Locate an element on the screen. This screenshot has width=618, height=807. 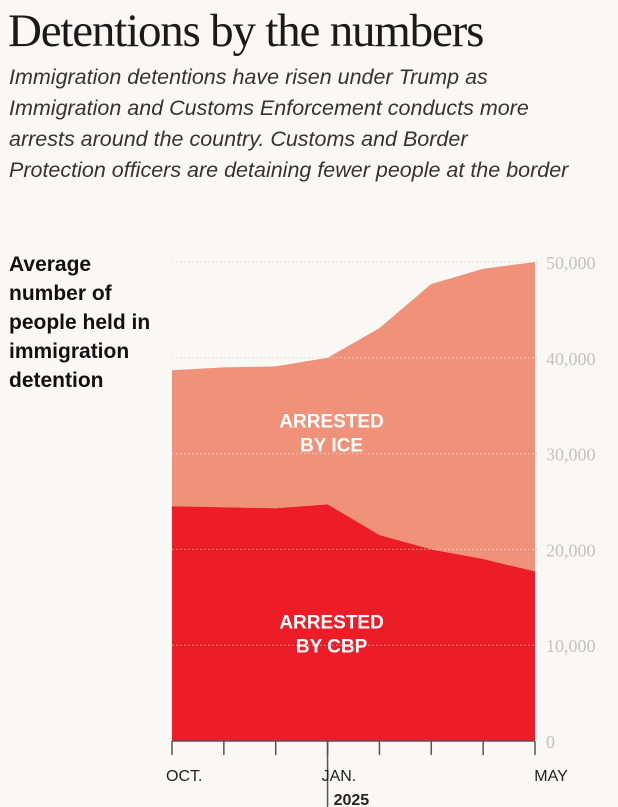
y-tick-label-40000: 40,000 is located at coordinates (571, 359).